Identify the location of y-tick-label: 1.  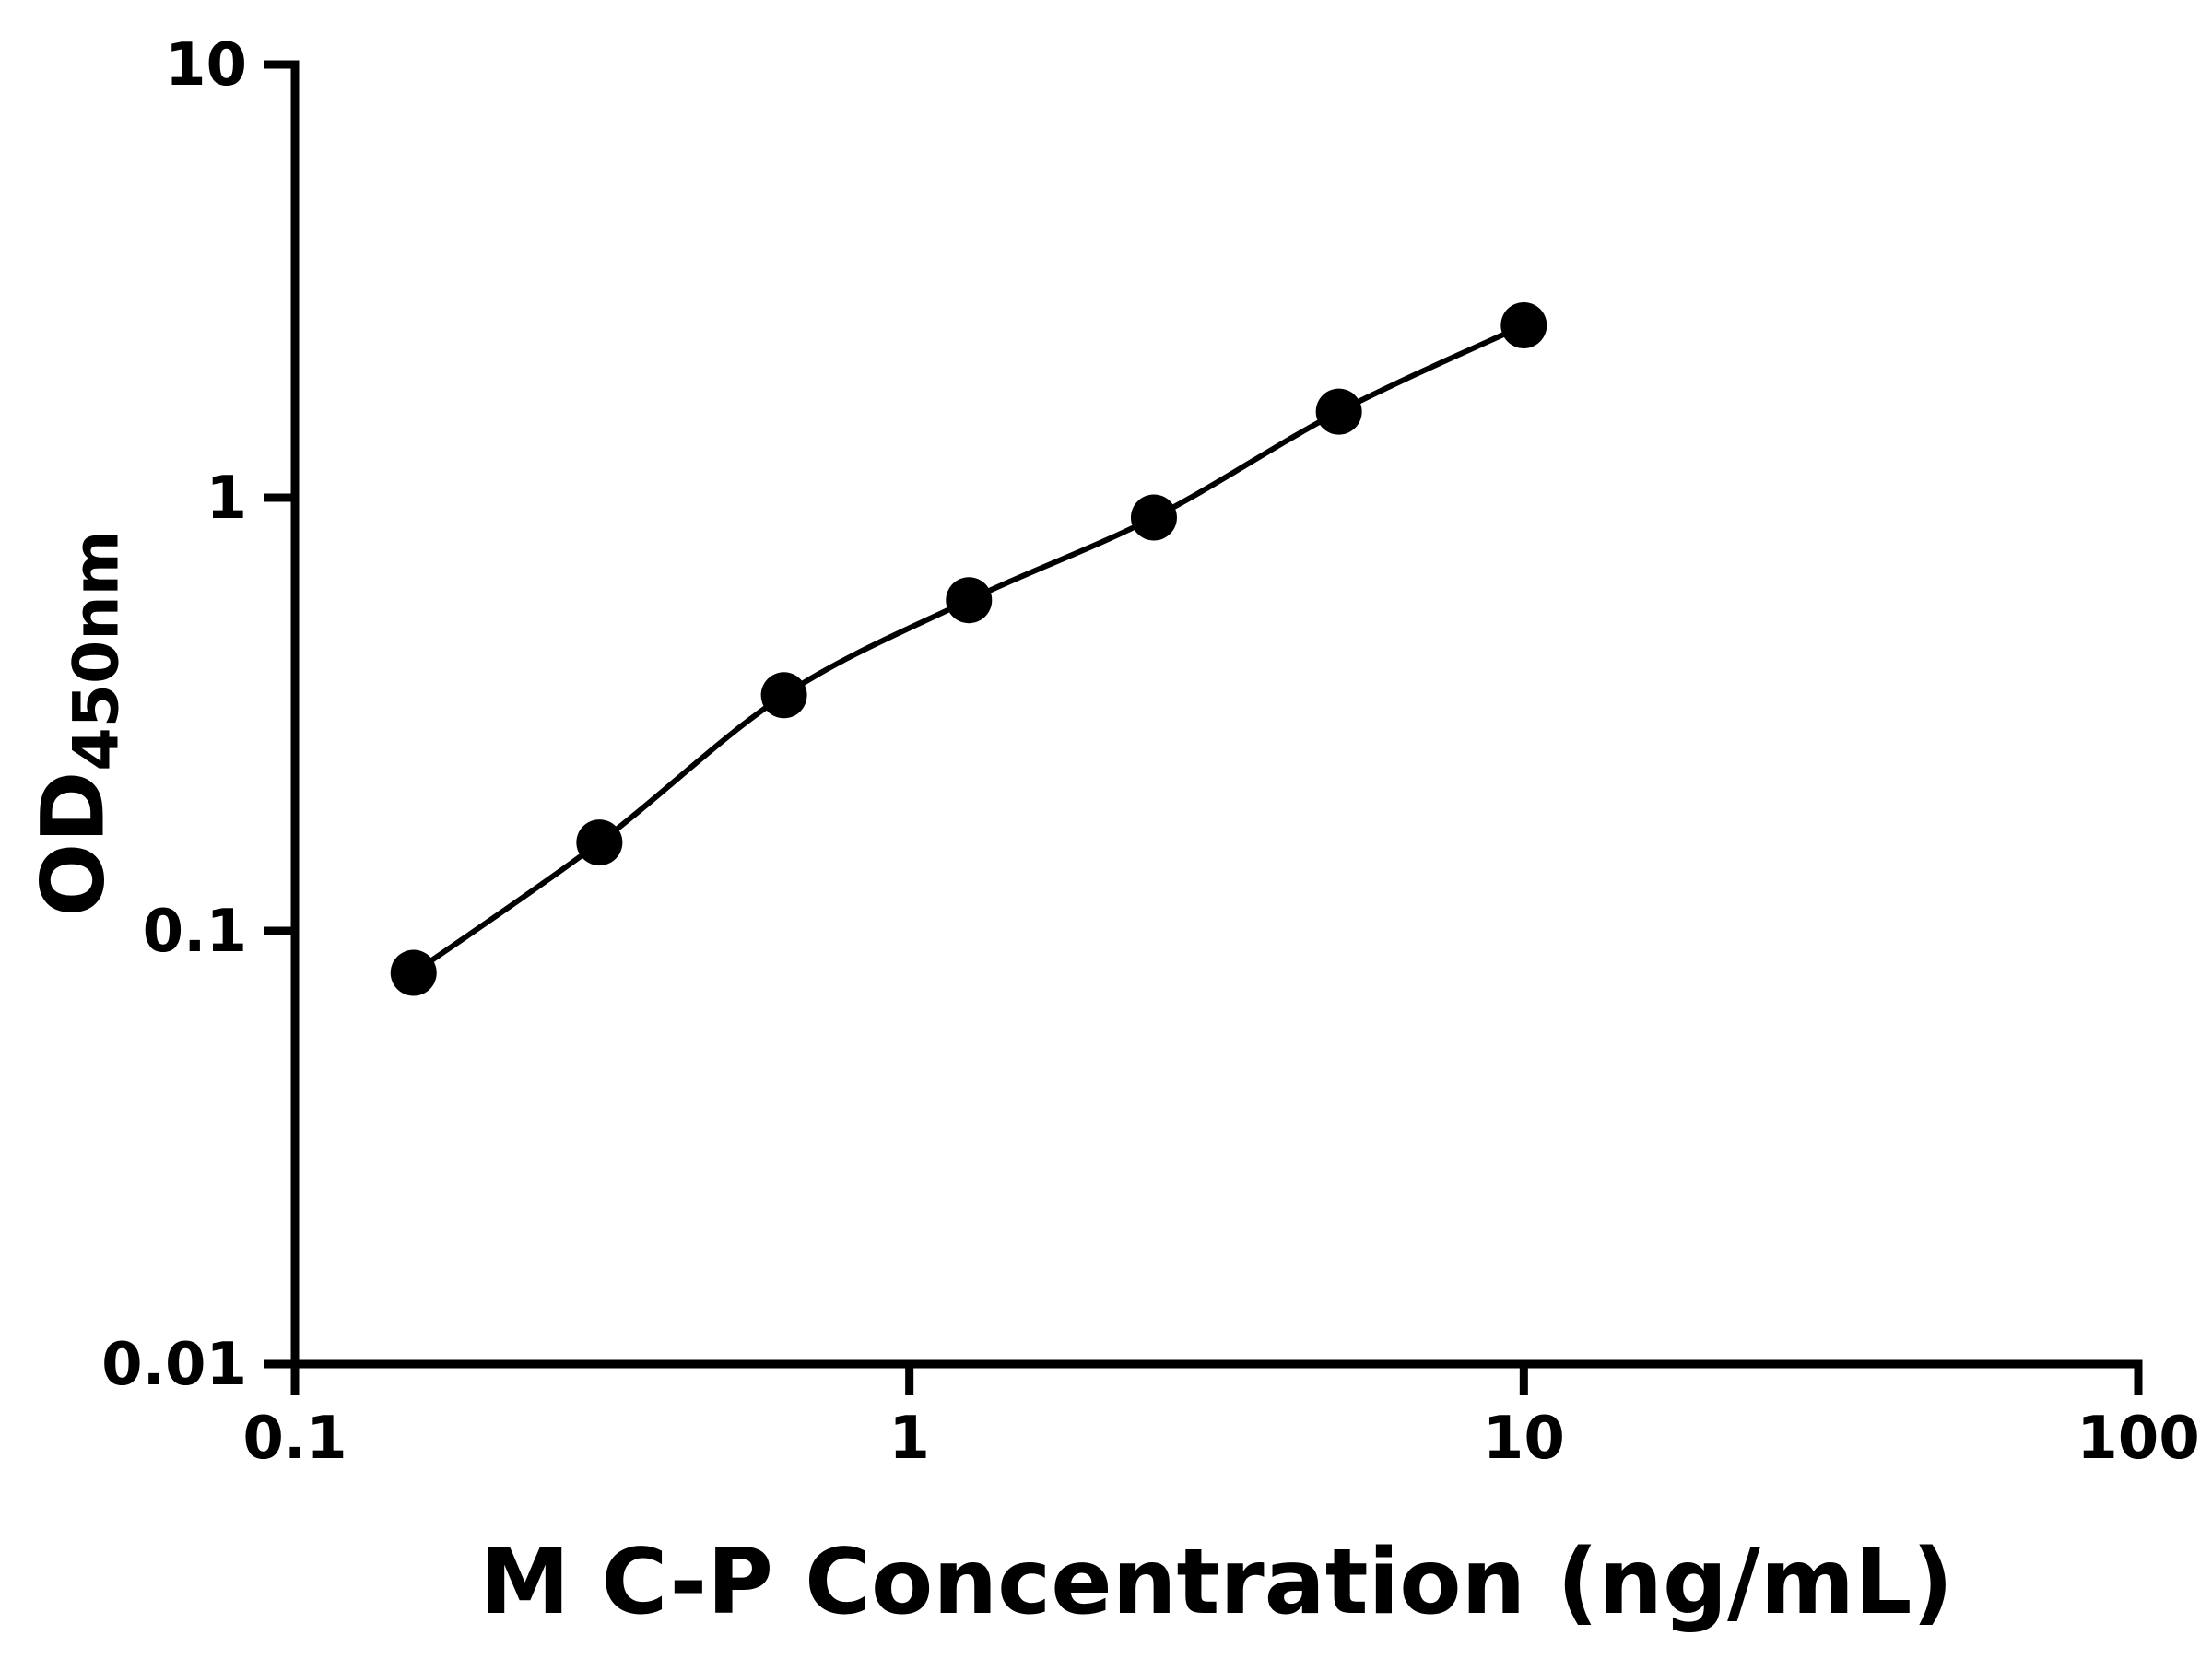
(226, 499).